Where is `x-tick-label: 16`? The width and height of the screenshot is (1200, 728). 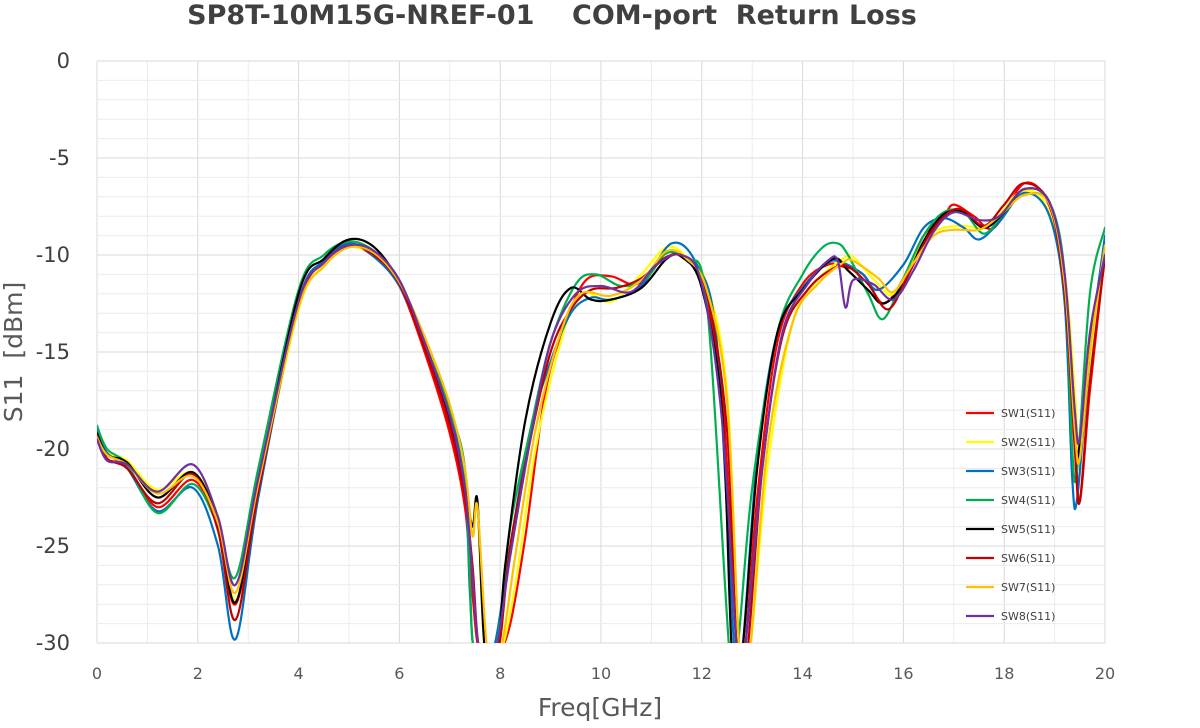 x-tick-label: 16 is located at coordinates (903, 673).